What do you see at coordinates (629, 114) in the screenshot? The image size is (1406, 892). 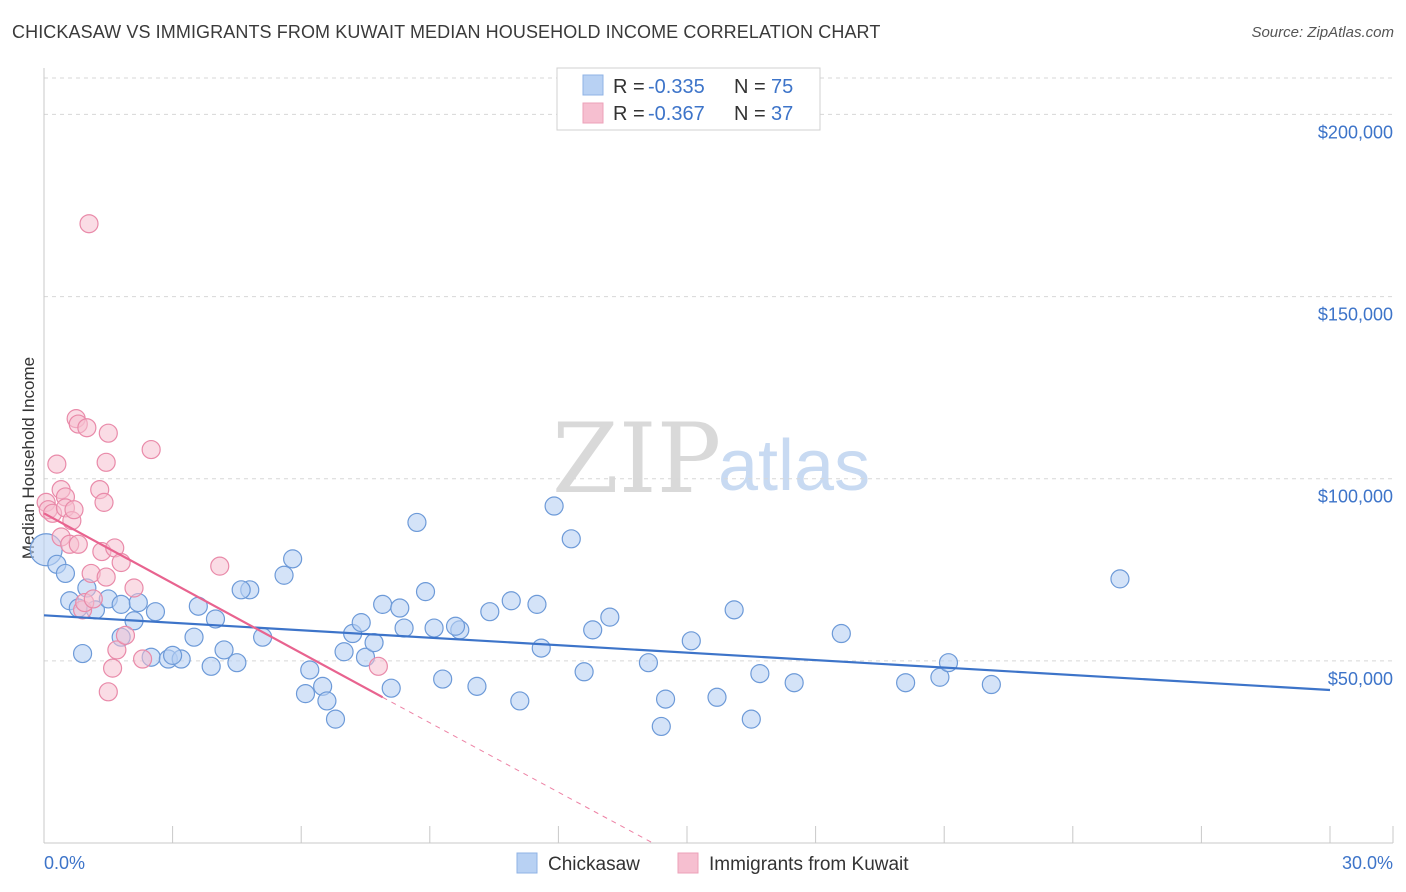 I see `legend-r-label-1: R =` at bounding box center [629, 114].